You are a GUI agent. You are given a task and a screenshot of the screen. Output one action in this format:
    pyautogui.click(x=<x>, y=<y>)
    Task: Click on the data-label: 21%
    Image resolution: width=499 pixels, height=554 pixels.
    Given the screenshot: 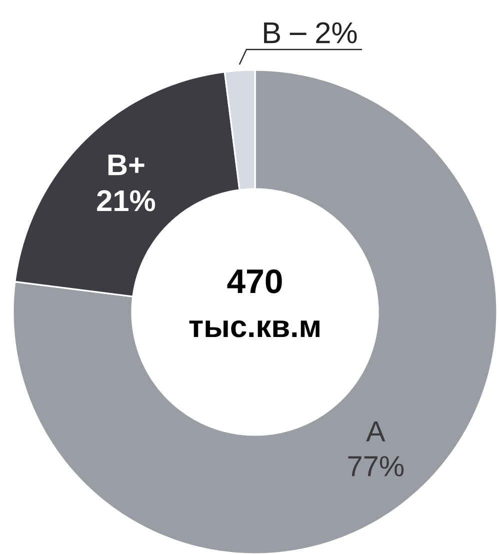 What is the action you would take?
    pyautogui.click(x=126, y=201)
    